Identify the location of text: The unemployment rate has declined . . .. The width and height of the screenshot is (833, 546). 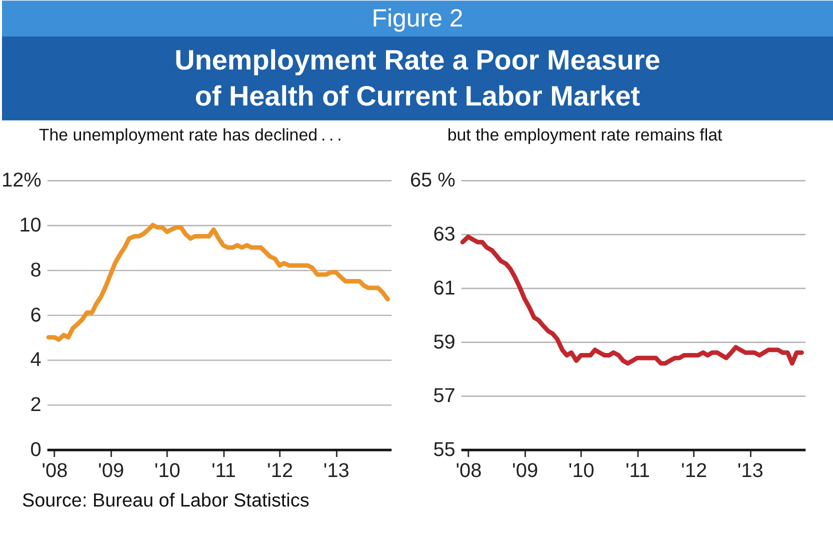
(190, 134).